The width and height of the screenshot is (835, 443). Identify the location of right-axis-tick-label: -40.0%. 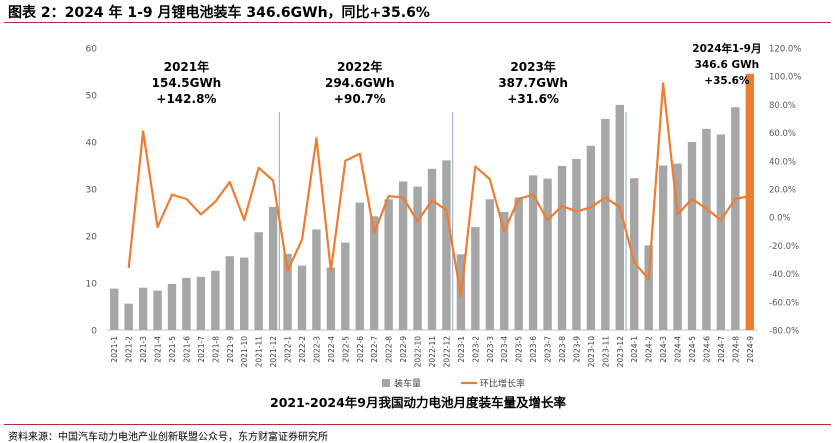
(784, 275).